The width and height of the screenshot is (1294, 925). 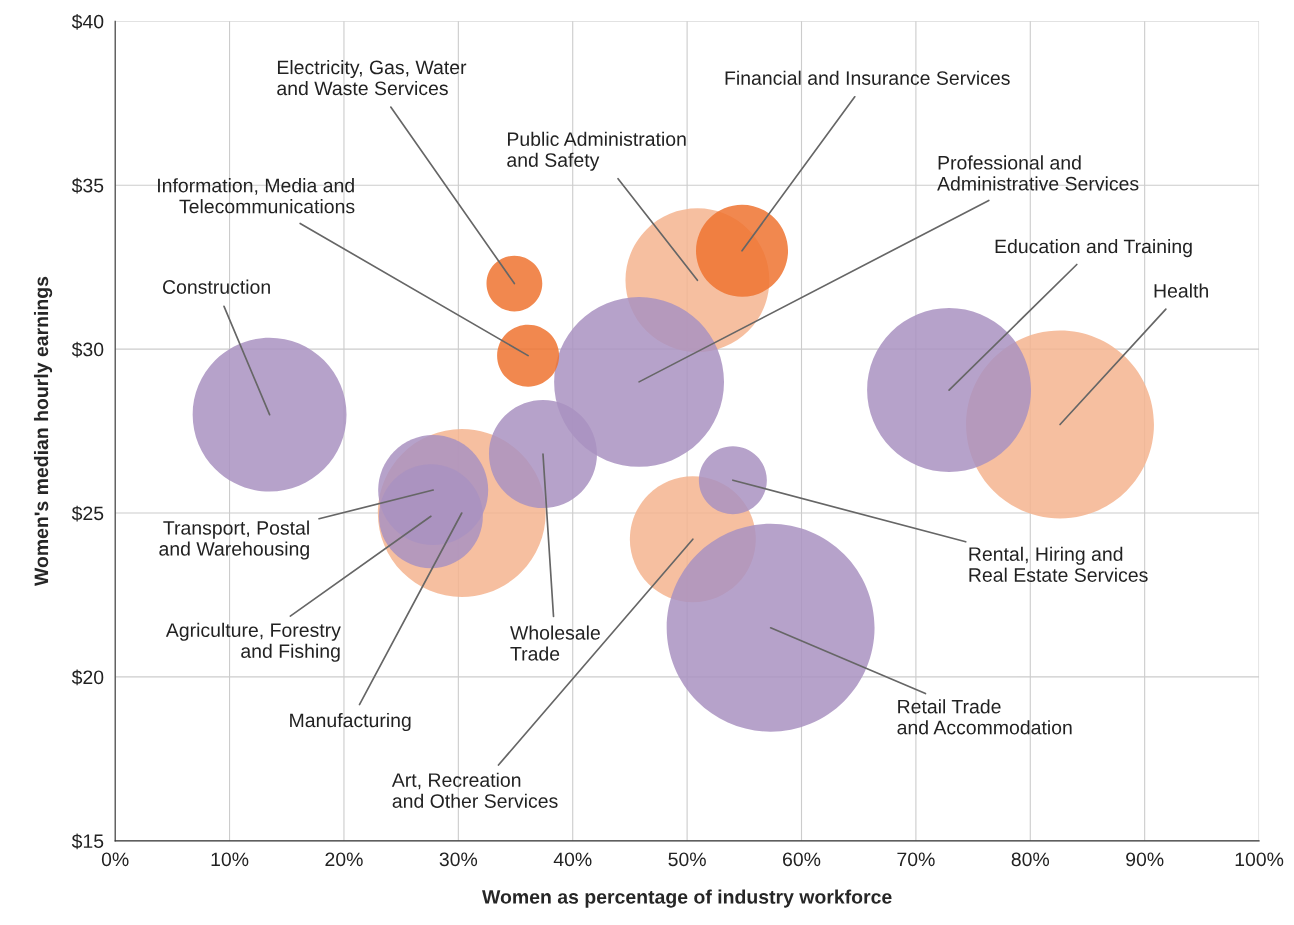 What do you see at coordinates (344, 859) in the screenshot?
I see `x-tick-label: 20%` at bounding box center [344, 859].